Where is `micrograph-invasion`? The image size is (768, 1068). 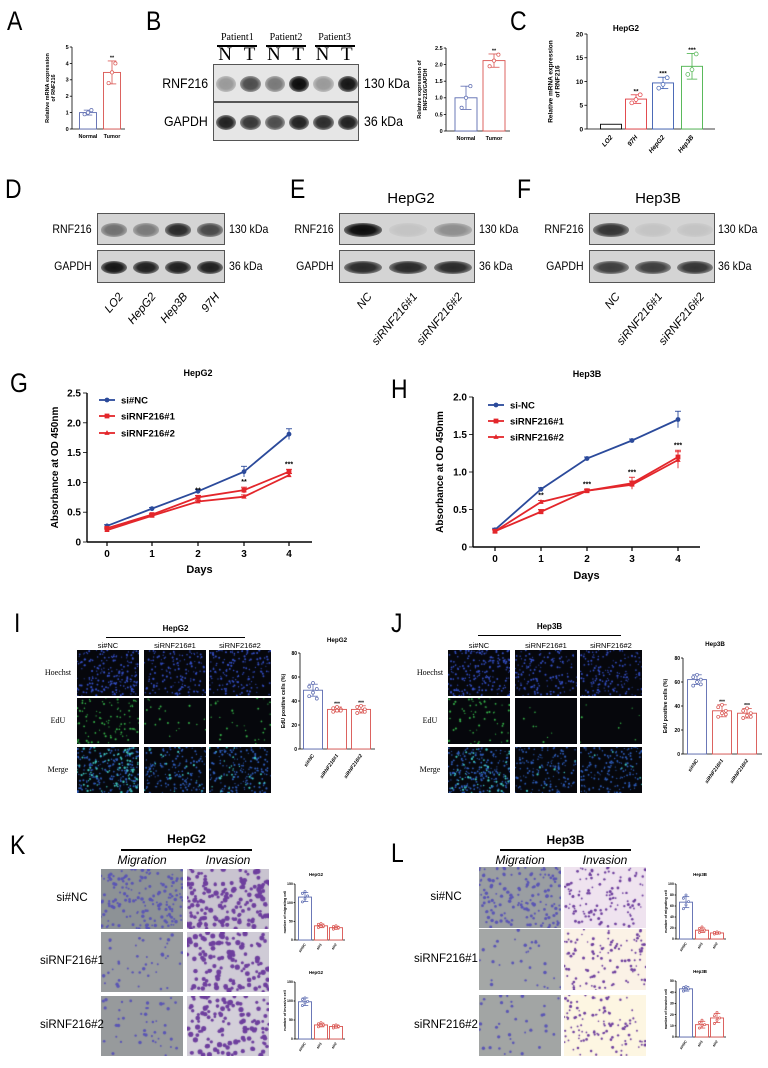
micrograph-invasion is located at coordinates (605, 1025).